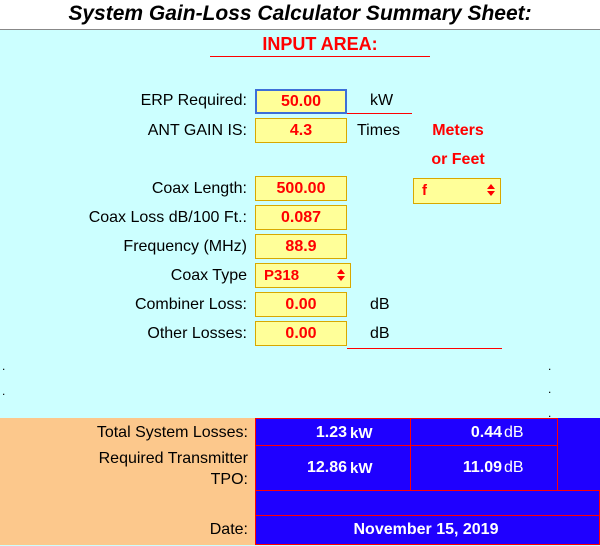  Describe the element at coordinates (326, 467) in the screenshot. I see `tpo-kw-value: 12.86` at that location.